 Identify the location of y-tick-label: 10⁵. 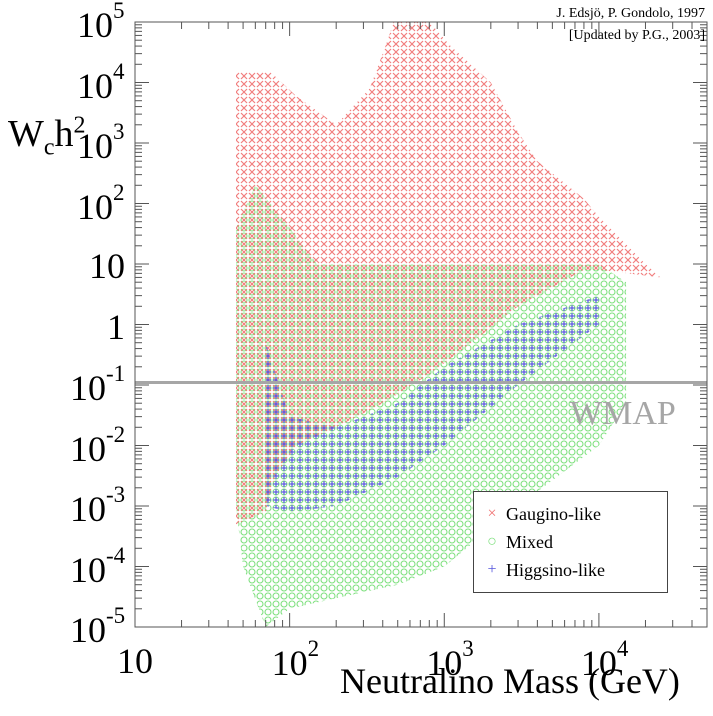
(101, 22).